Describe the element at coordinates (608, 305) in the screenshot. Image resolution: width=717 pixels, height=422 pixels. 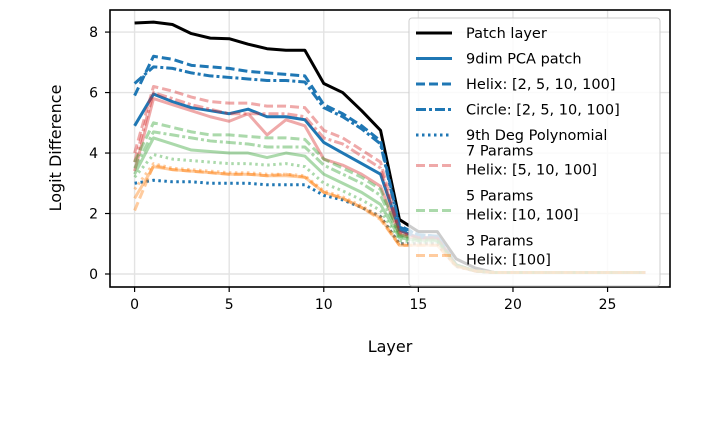
I see `x-tick-label: 25` at that location.